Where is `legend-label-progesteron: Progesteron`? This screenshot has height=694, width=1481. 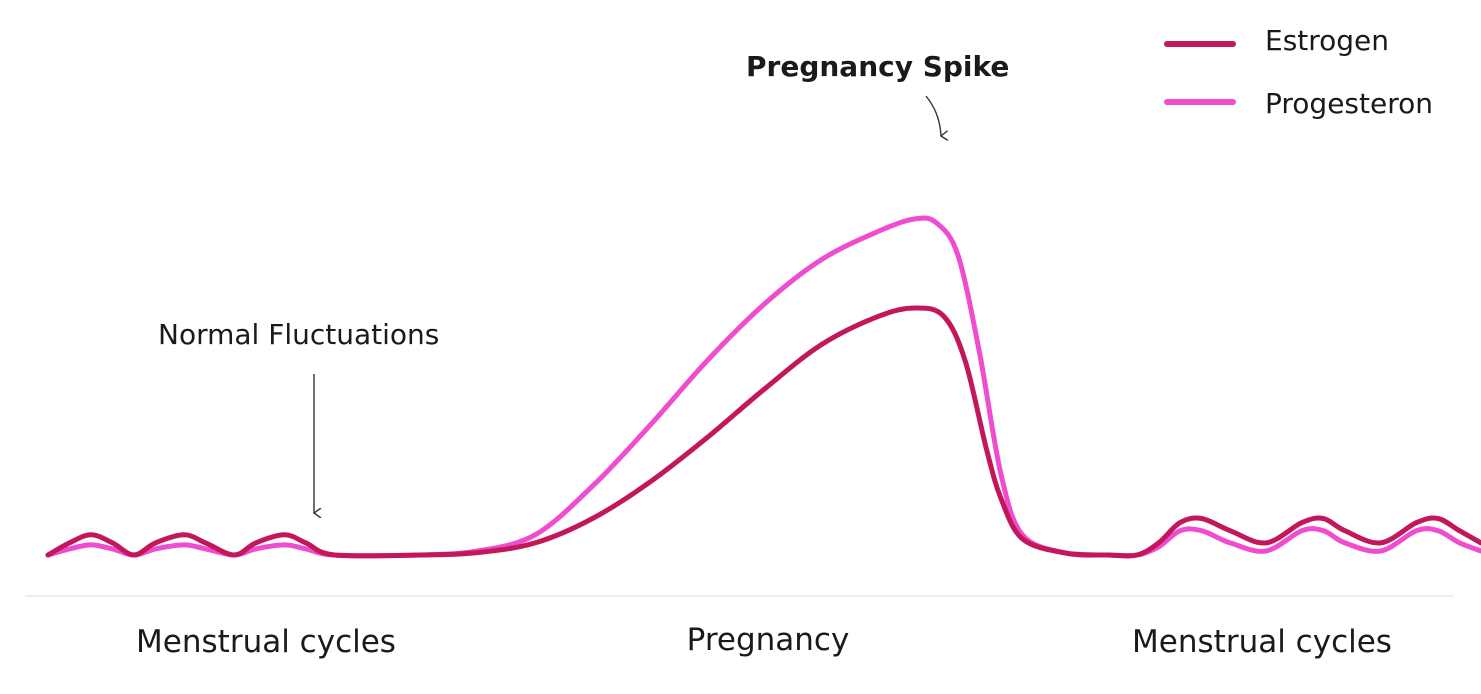 legend-label-progesteron: Progesteron is located at coordinates (1349, 103).